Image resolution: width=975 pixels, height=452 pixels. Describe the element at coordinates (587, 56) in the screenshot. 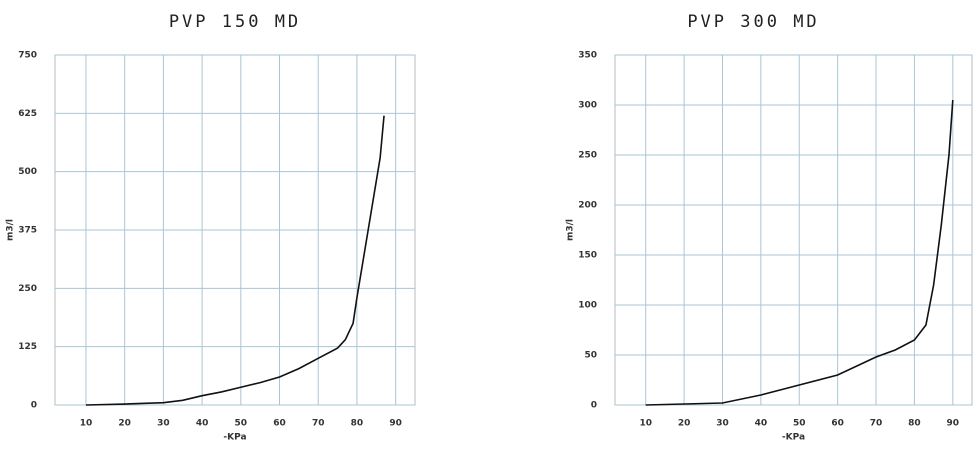

I see `y-tick-label: 350` at that location.